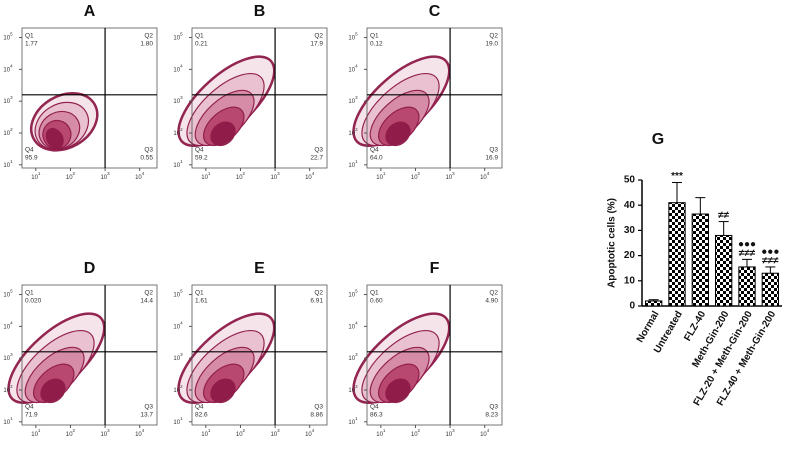 Image resolution: width=800 pixels, height=456 pixels. What do you see at coordinates (31, 415) in the screenshot?
I see `quadrant-value: 71.9` at bounding box center [31, 415].